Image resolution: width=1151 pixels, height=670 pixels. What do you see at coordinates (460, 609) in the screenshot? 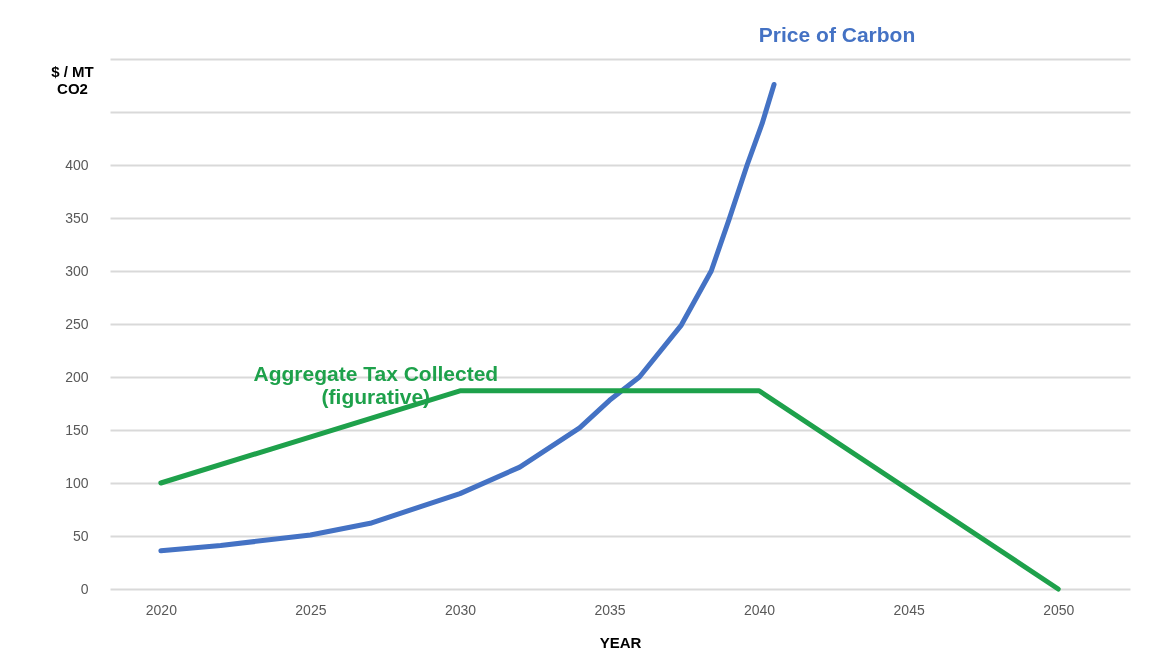
I see `x-tick-label: 2030` at bounding box center [460, 609].